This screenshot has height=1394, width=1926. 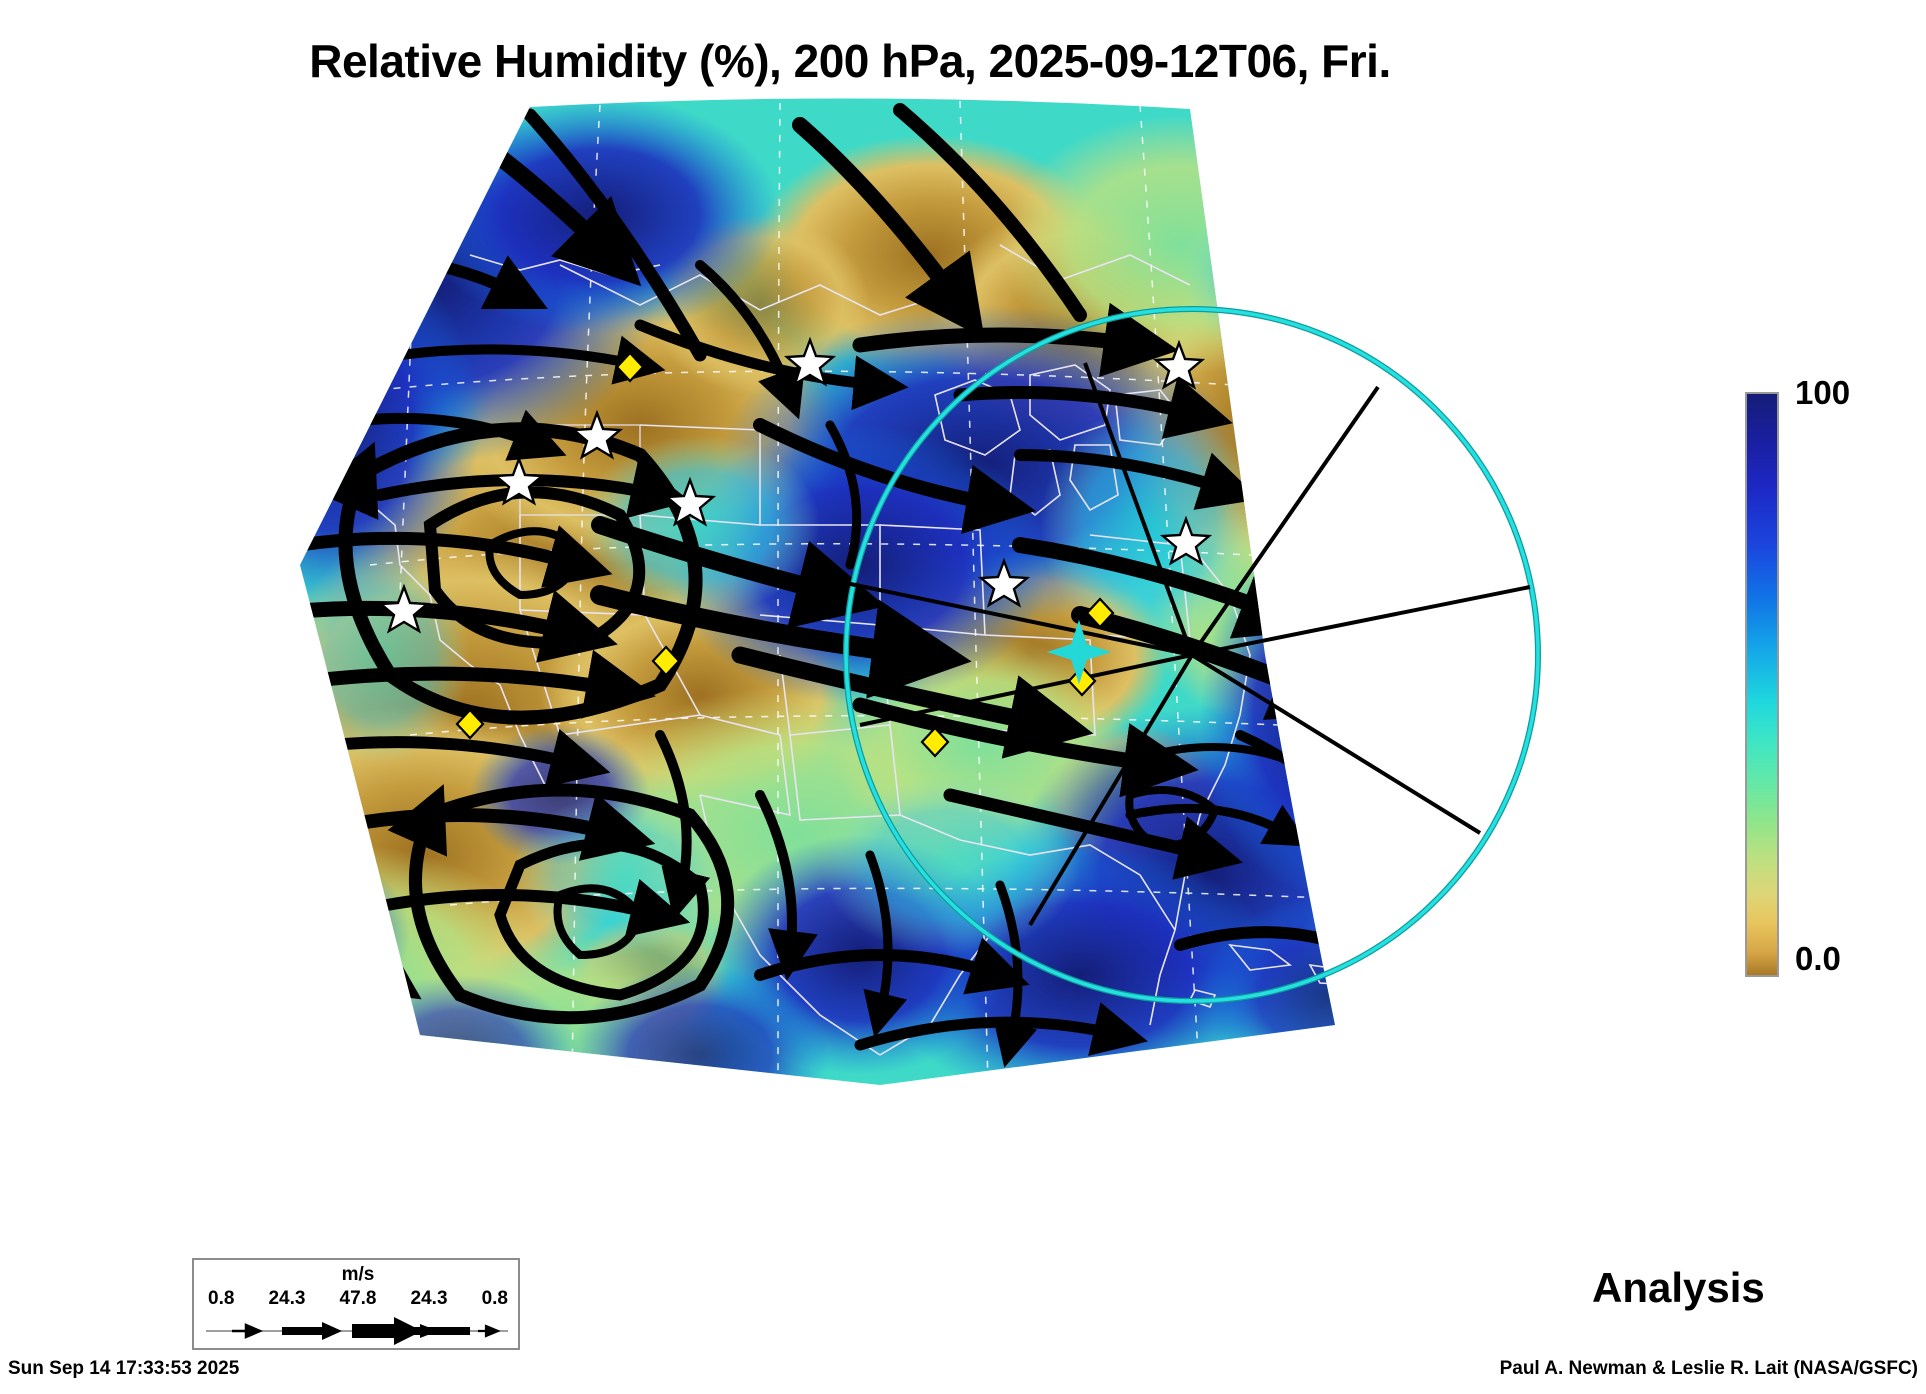 I want to click on site-marker, so click(x=785, y=554).